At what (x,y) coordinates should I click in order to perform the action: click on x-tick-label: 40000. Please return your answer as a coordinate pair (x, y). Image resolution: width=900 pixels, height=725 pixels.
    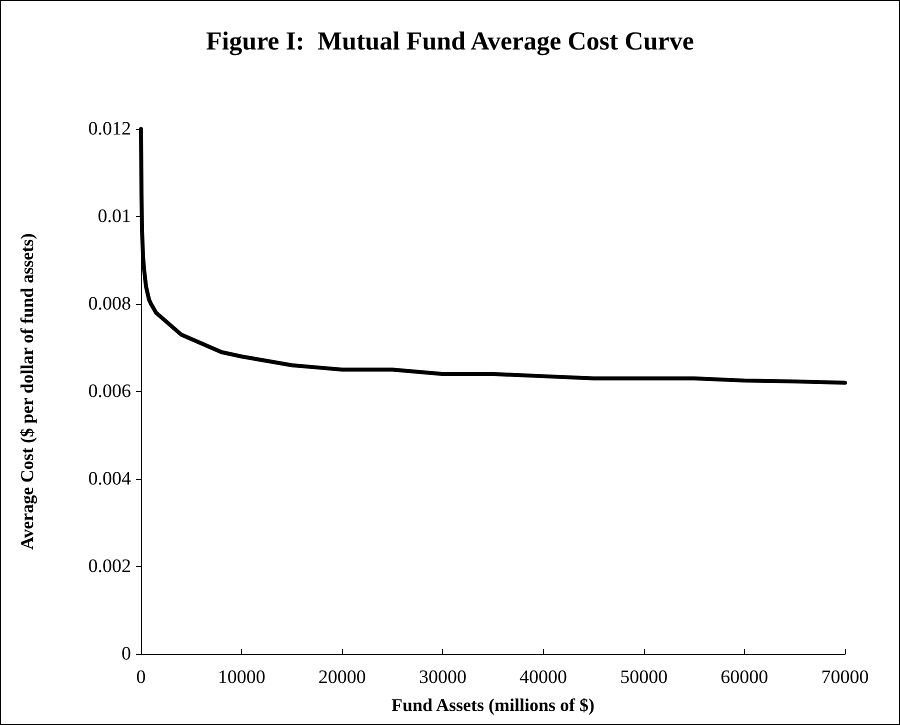
    Looking at the image, I should click on (544, 677).